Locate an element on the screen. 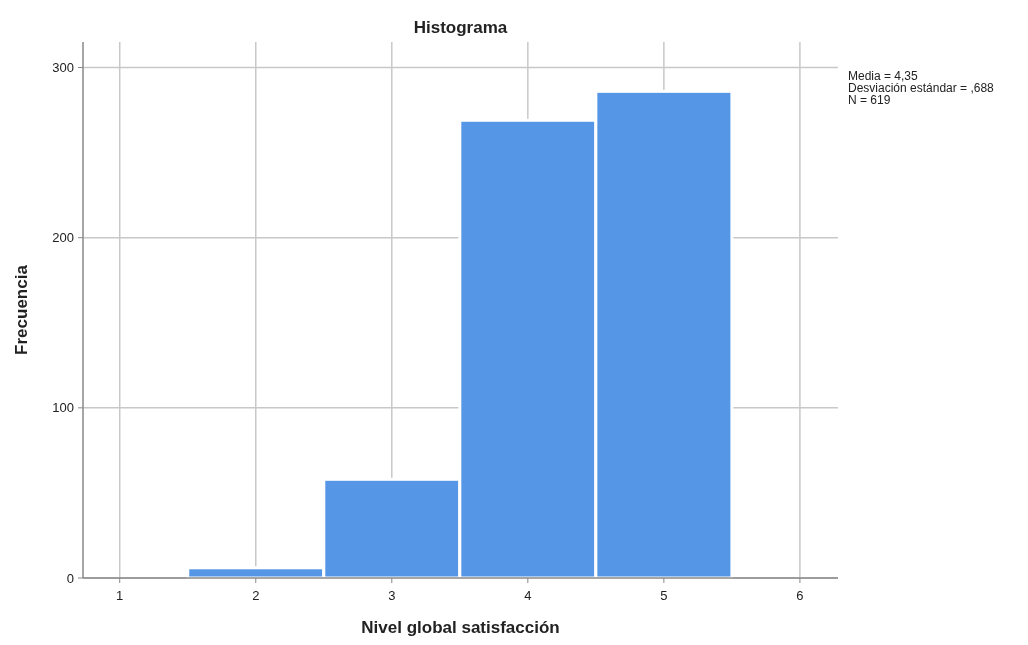  y-tick-label: 0 is located at coordinates (70, 578).